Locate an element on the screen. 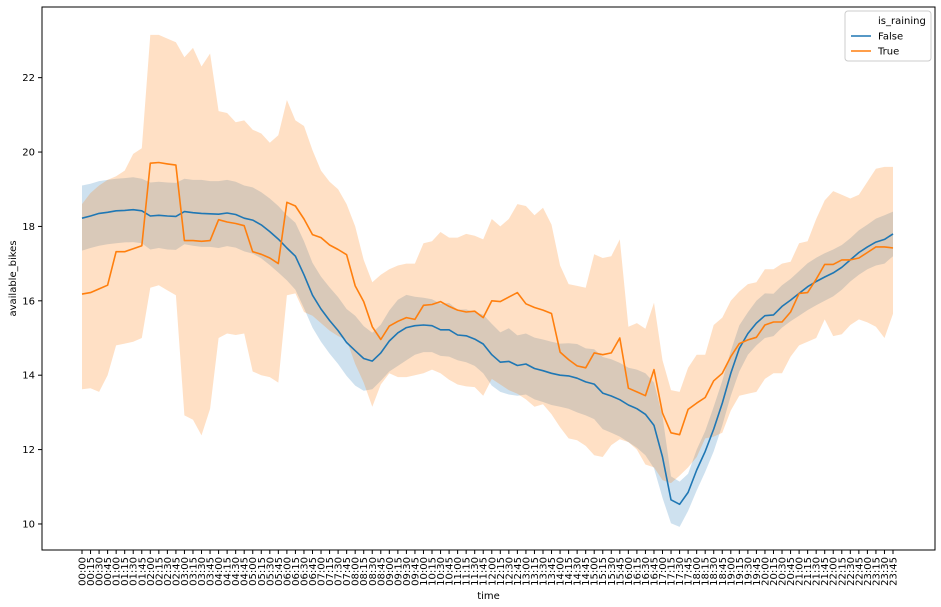 Image resolution: width=941 pixels, height=607 pixels. x-tick-label: 21:00 is located at coordinates (800, 571).